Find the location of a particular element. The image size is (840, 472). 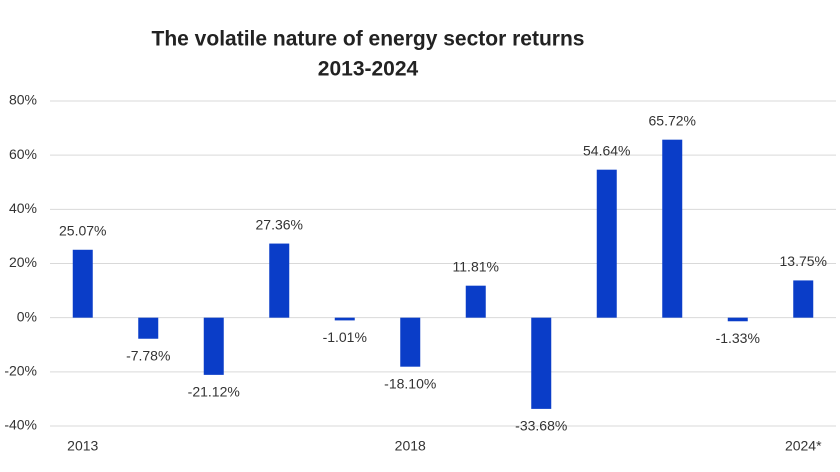

value-label: -18.10% is located at coordinates (410, 383).